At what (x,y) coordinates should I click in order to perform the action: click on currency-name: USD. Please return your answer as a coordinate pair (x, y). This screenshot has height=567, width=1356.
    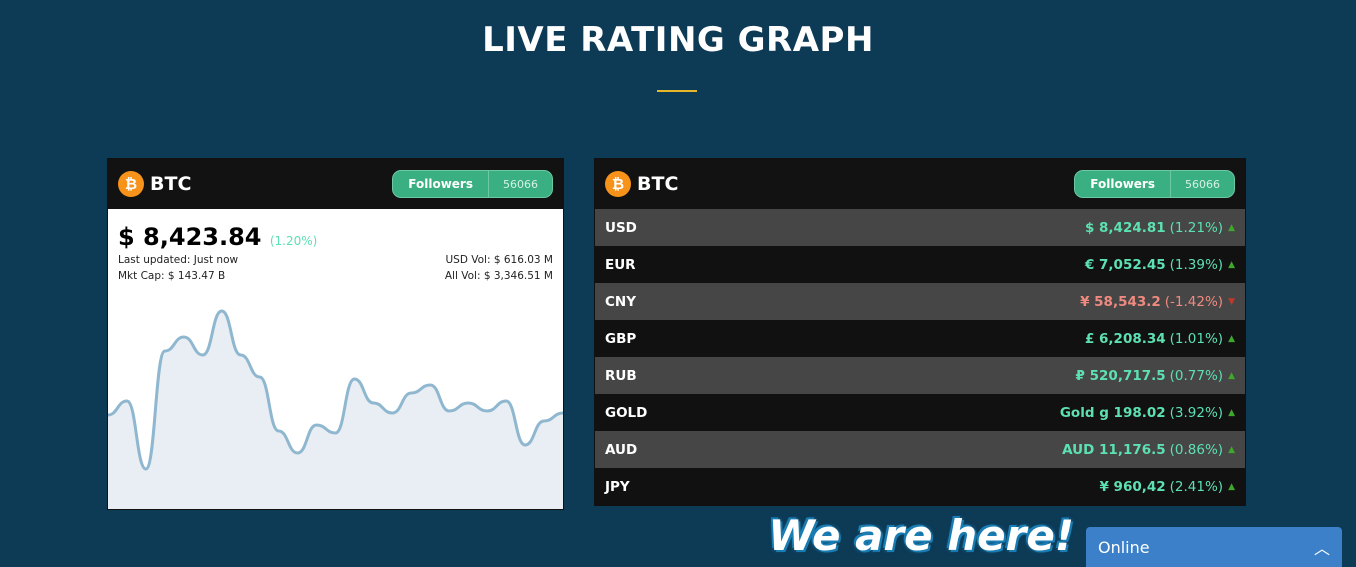
    Looking at the image, I should click on (621, 227).